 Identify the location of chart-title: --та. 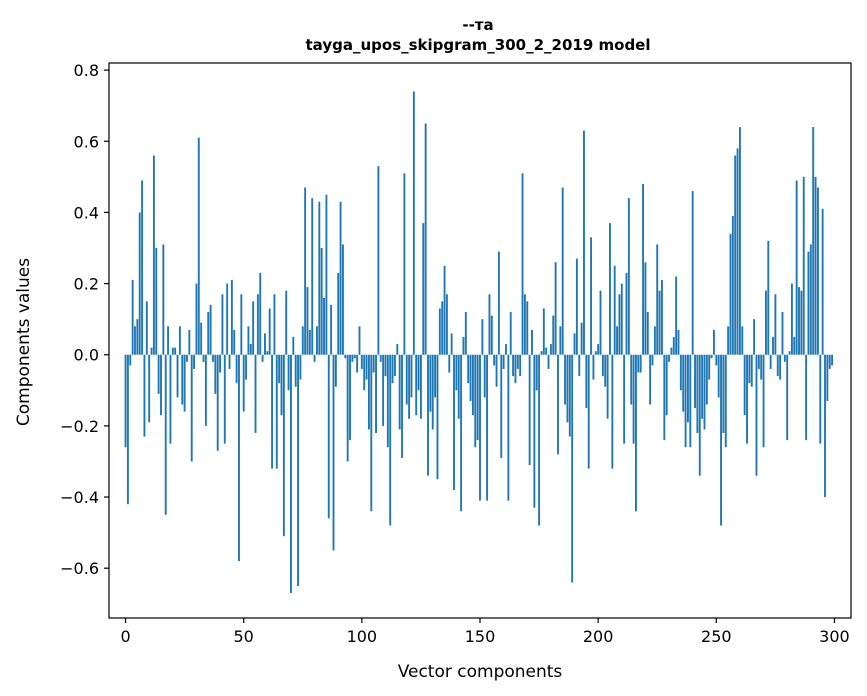
(477, 25).